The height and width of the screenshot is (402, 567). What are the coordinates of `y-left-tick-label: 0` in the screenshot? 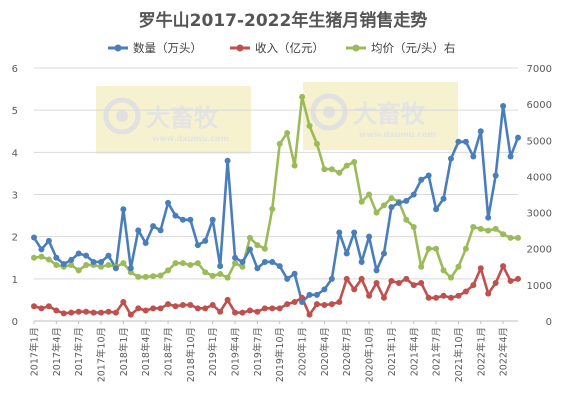 It's located at (15, 322).